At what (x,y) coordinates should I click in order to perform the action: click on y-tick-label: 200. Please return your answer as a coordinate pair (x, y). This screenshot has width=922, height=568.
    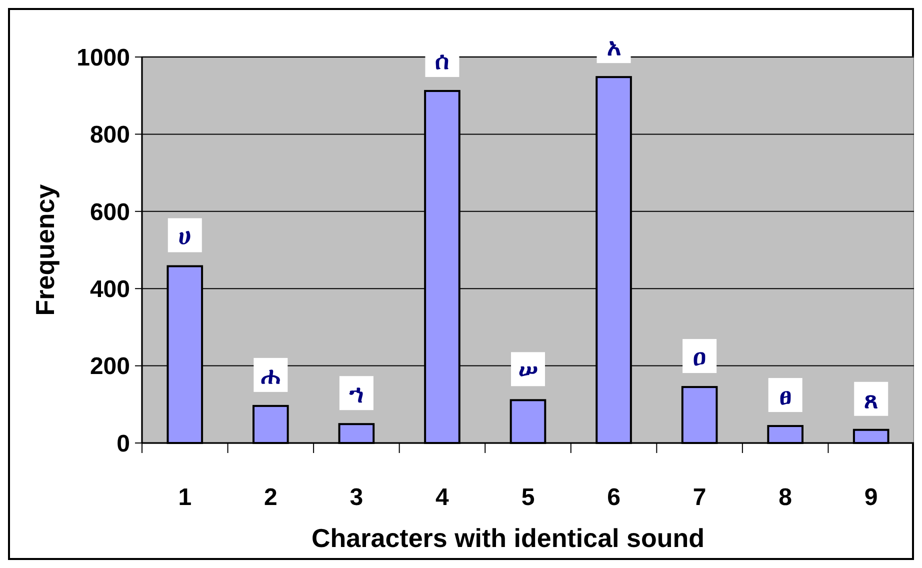
    Looking at the image, I should click on (110, 366).